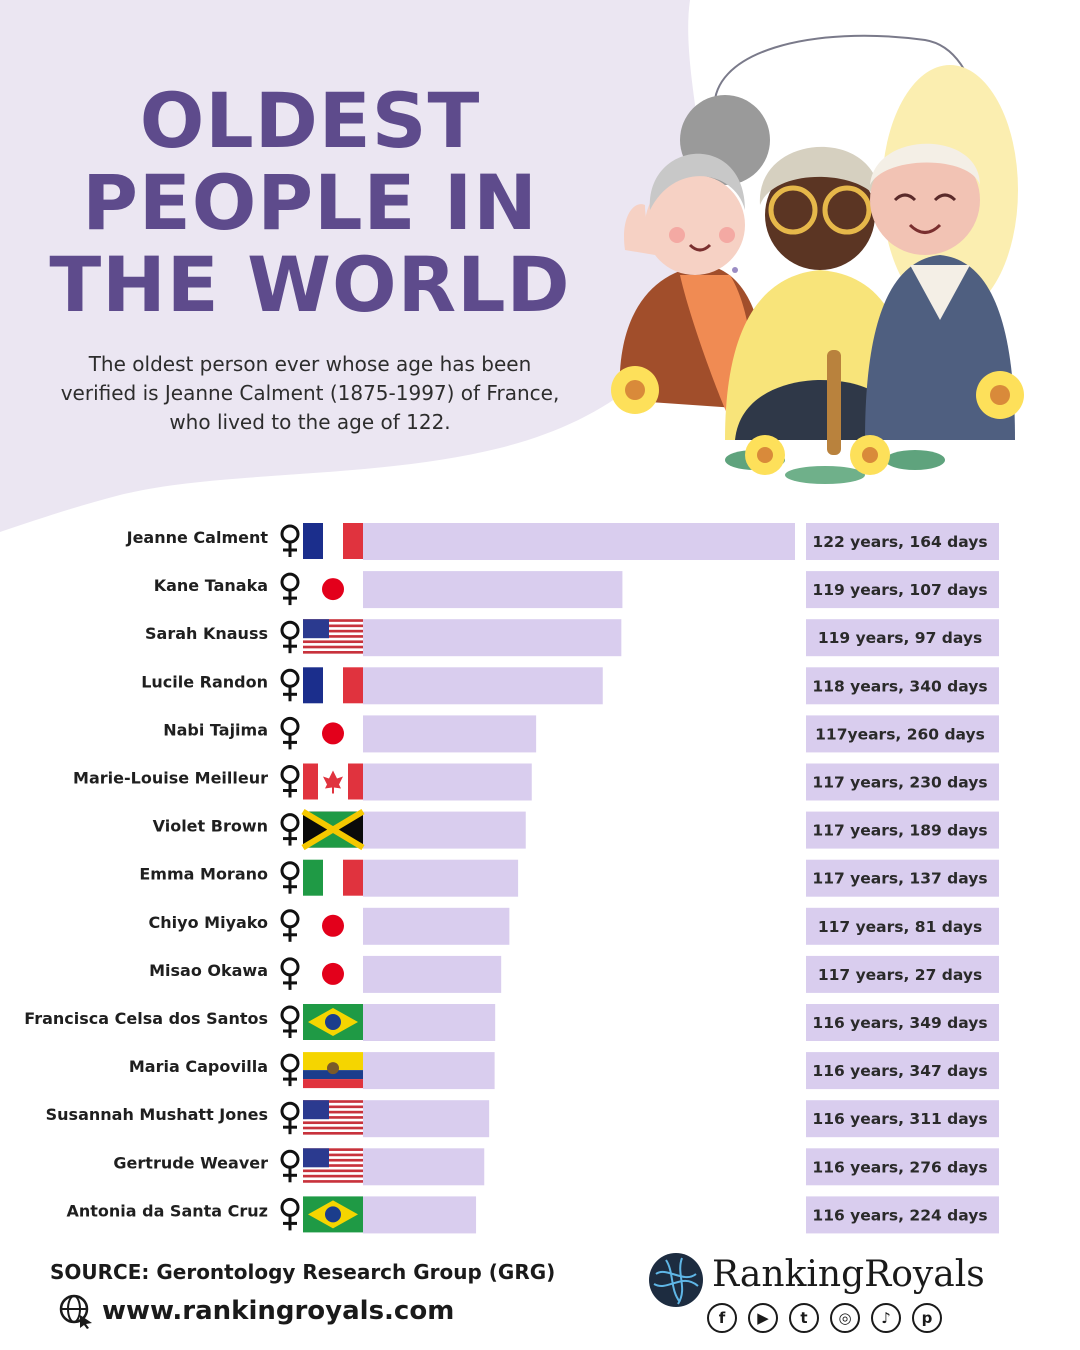 The height and width of the screenshot is (1350, 1080). I want to click on value-label: 117years, 260 days, so click(900, 734).